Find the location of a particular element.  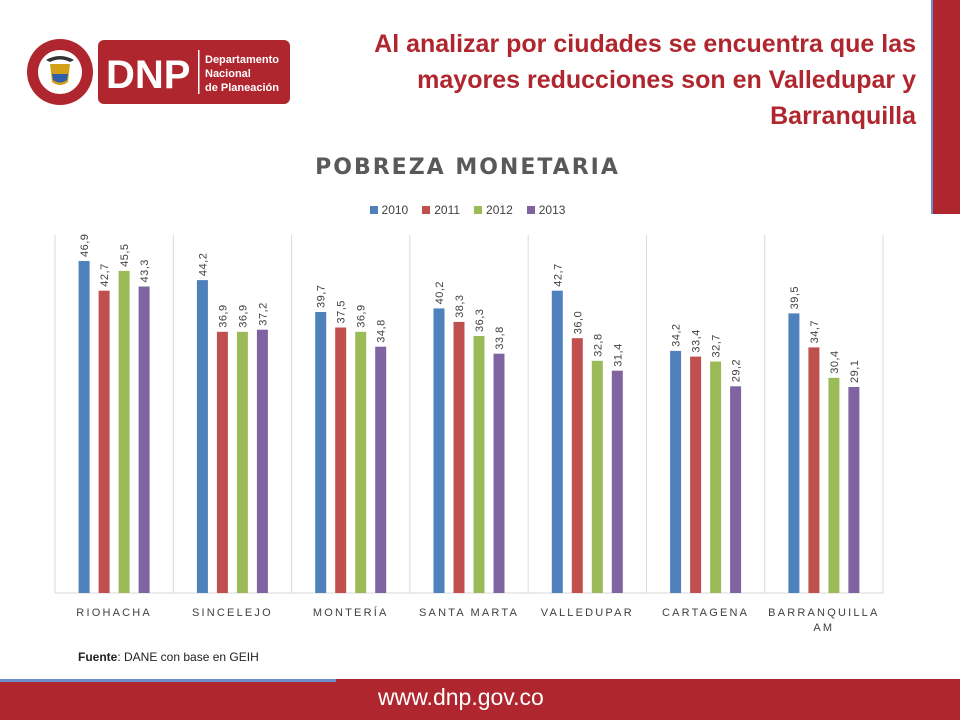

data-label: 45,5 is located at coordinates (125, 254).